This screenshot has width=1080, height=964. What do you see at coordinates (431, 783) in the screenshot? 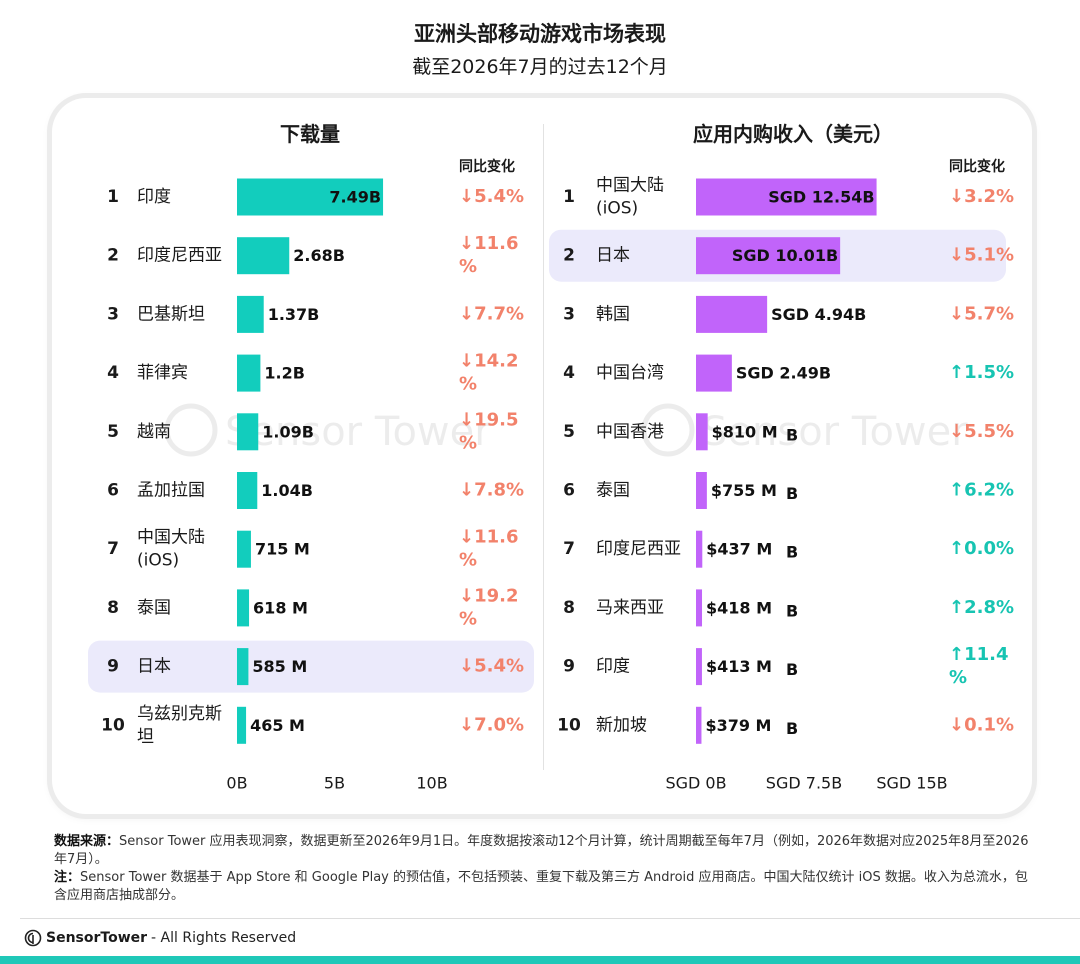
I see `dl-x-tick-label: 10B` at bounding box center [431, 783].